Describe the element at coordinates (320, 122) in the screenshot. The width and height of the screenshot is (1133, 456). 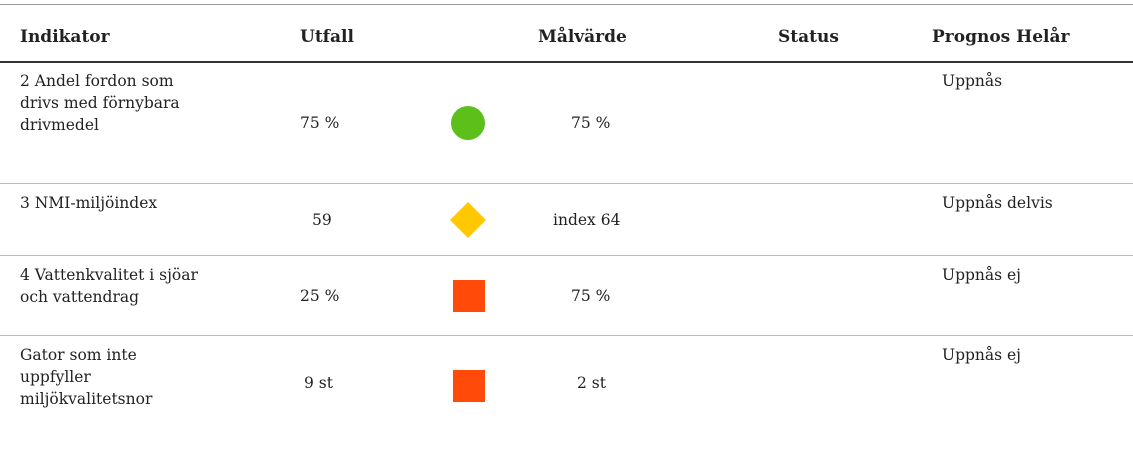
I see `outcome: 75 %` at that location.